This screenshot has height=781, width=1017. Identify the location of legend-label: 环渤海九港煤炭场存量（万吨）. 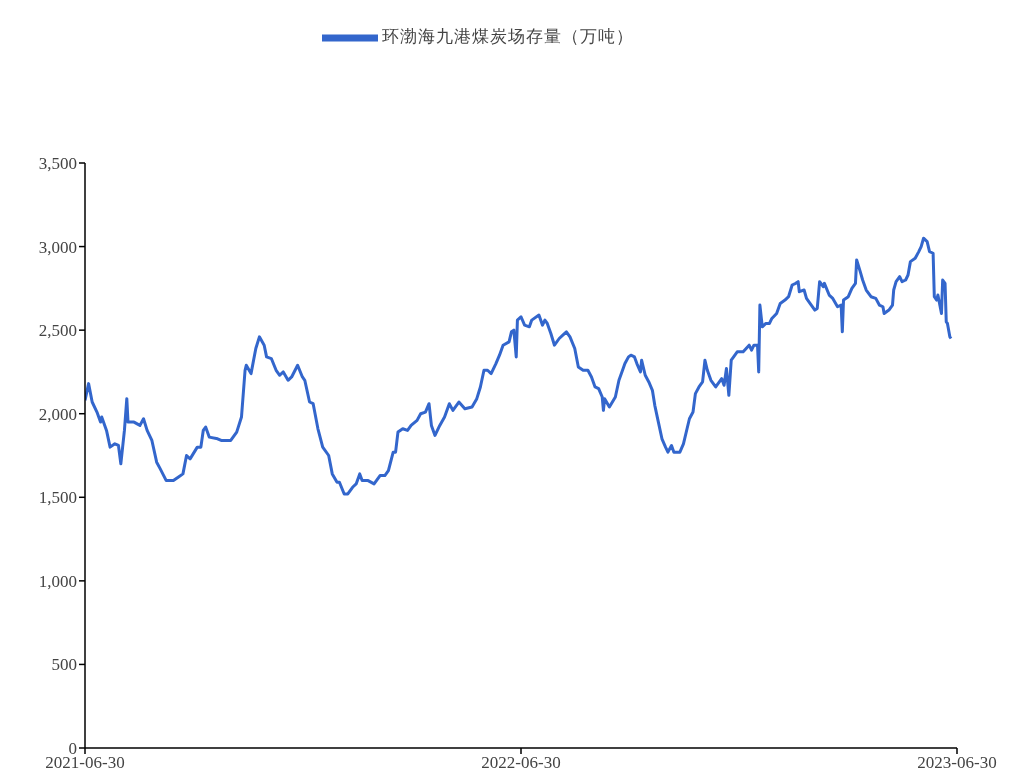
(507, 36).